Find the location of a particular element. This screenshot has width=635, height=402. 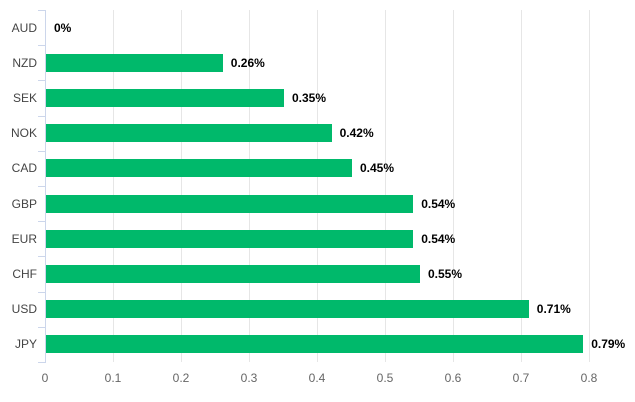

bar-value-label: 0.55% is located at coordinates (445, 274).